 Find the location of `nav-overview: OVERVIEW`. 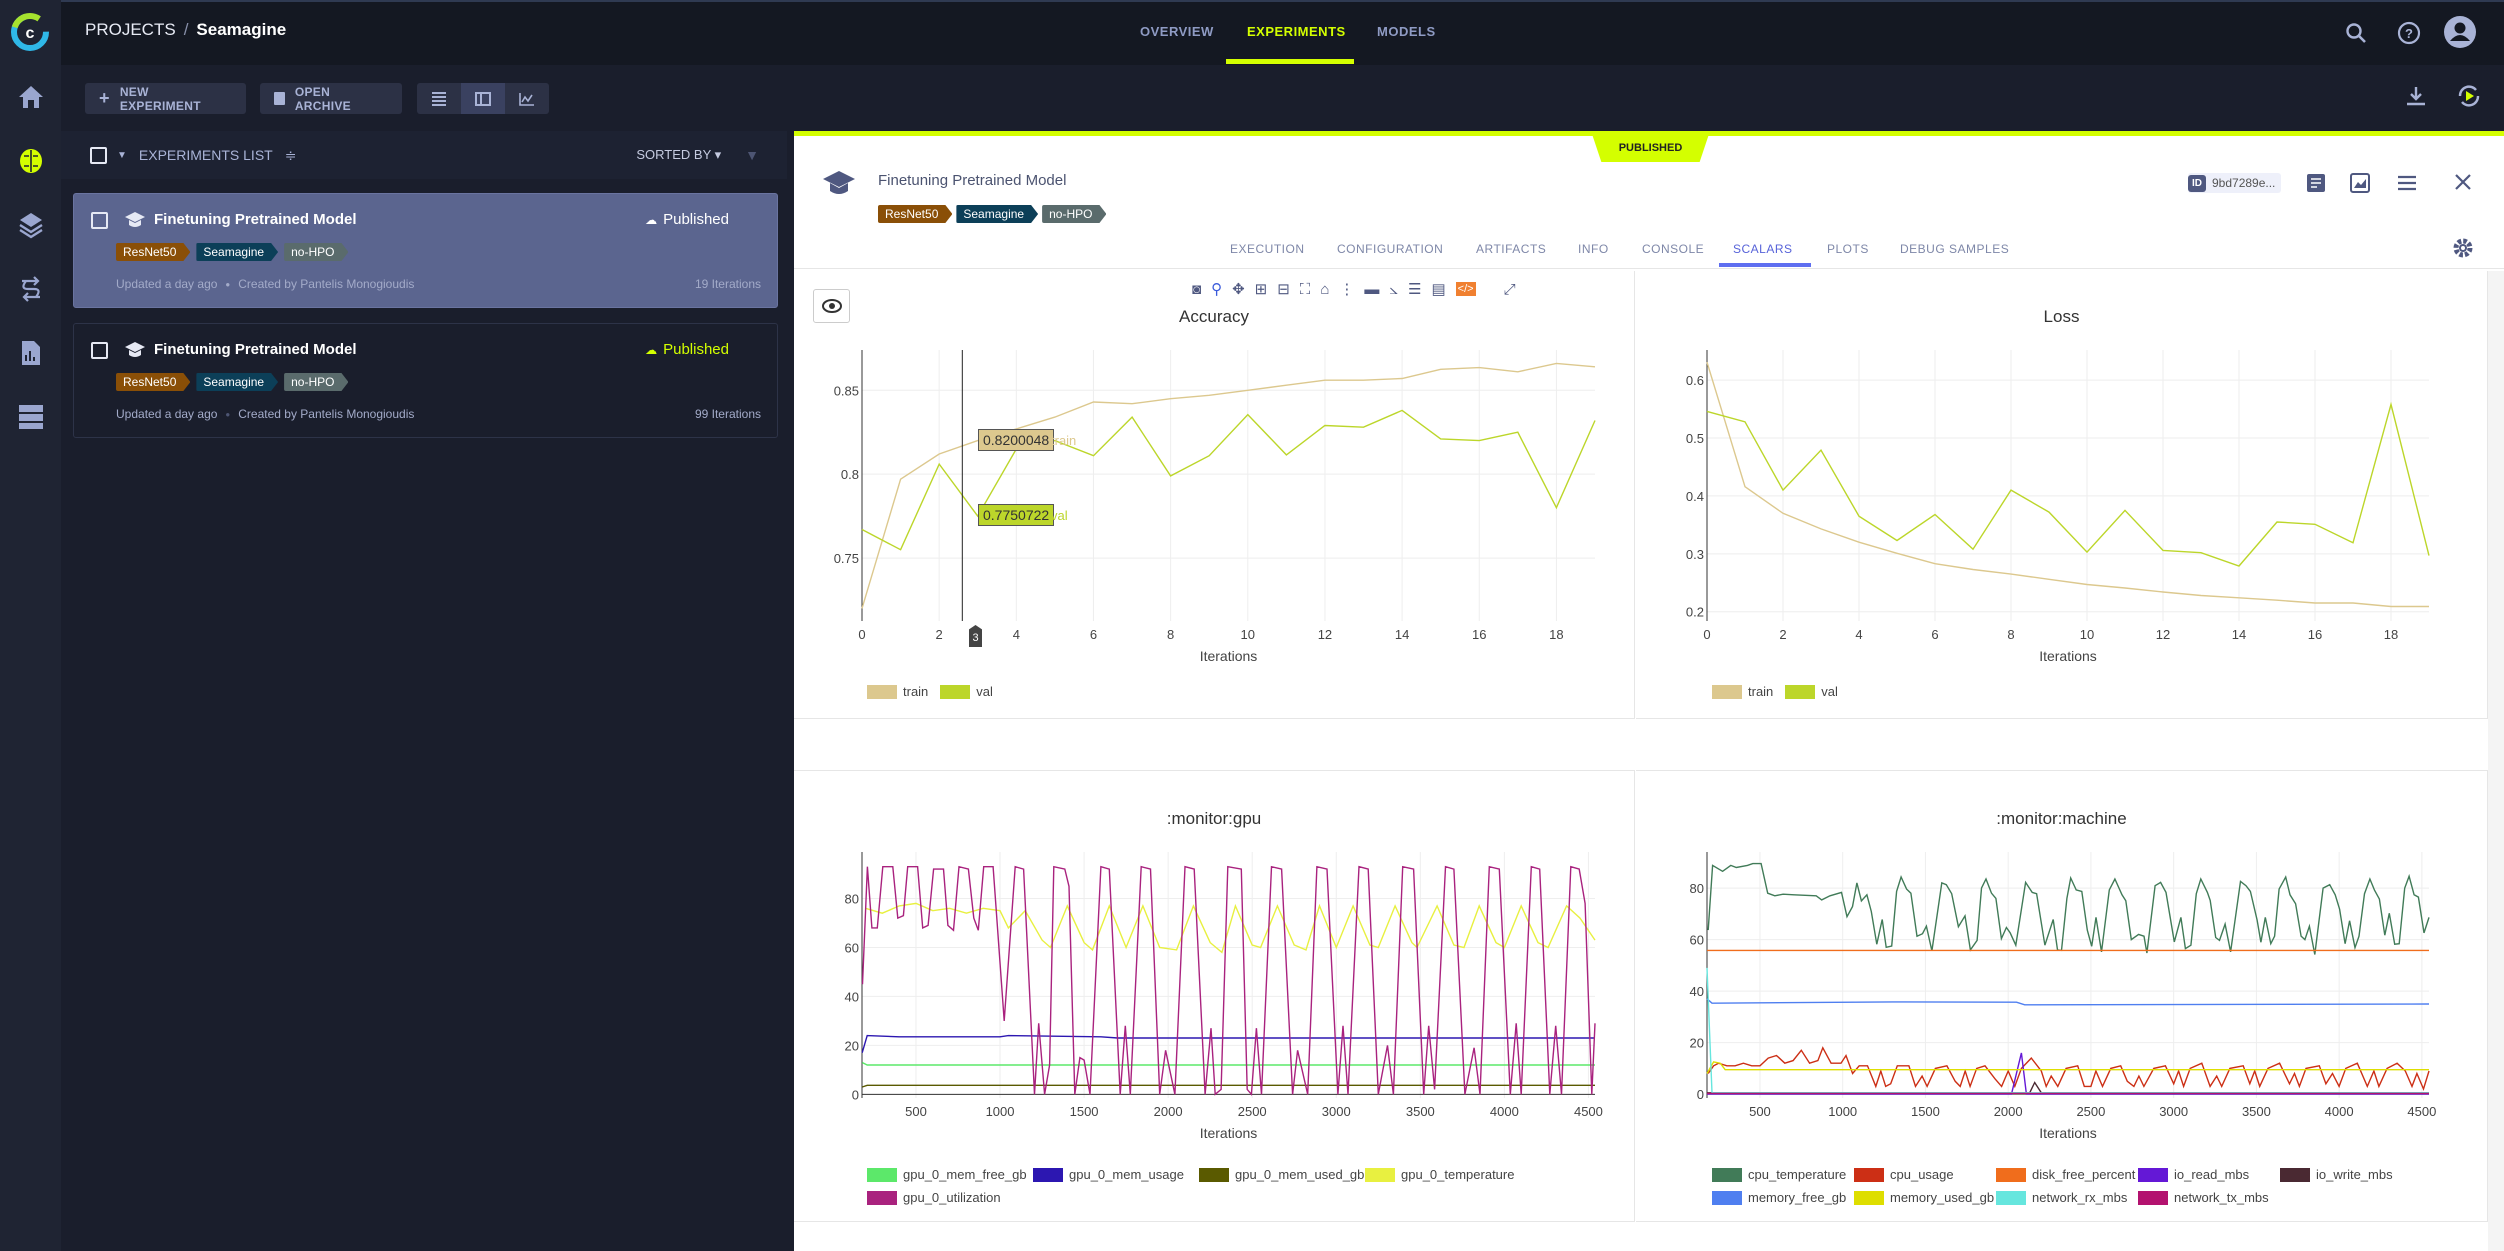

nav-overview: OVERVIEW is located at coordinates (1177, 31).